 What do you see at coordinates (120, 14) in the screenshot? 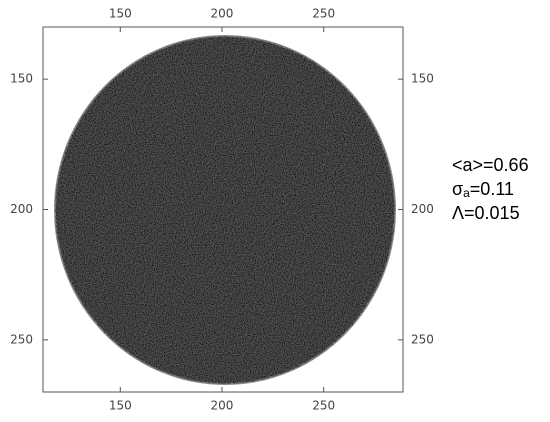
I see `x-tick-label-top: 150` at bounding box center [120, 14].